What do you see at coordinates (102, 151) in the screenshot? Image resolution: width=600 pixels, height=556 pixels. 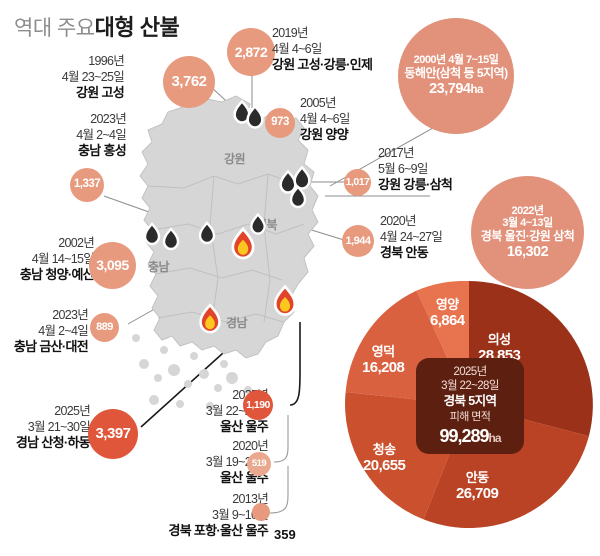 I see `event-place: 충남 홍성` at bounding box center [102, 151].